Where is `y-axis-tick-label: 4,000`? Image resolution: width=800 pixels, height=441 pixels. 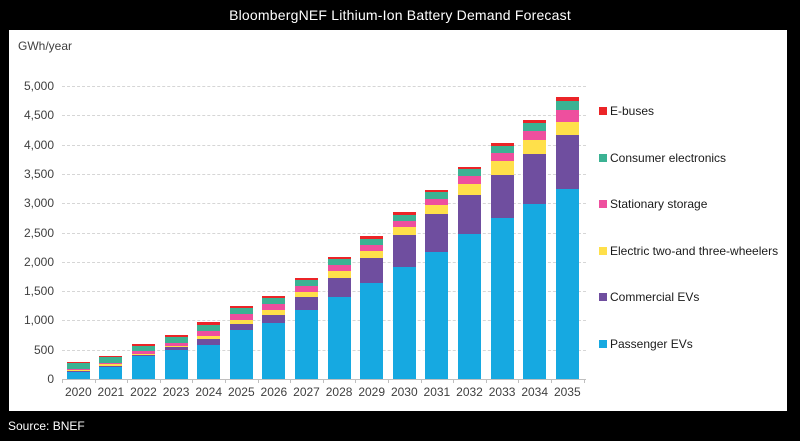
y-axis-tick-label: 4,000 is located at coordinates (38, 144).